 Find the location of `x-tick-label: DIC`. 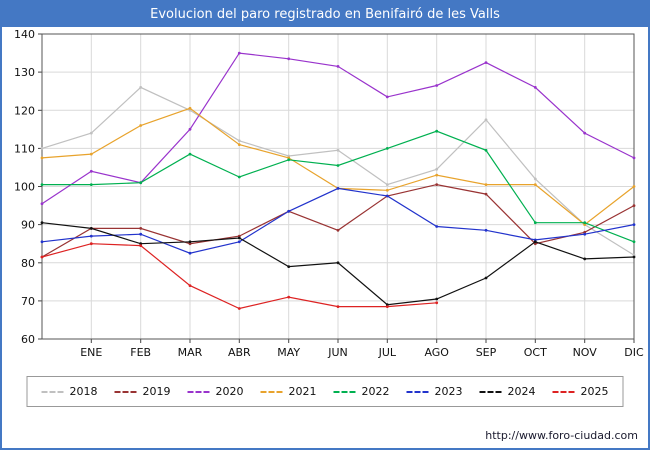

x-tick-label: DIC is located at coordinates (634, 352).